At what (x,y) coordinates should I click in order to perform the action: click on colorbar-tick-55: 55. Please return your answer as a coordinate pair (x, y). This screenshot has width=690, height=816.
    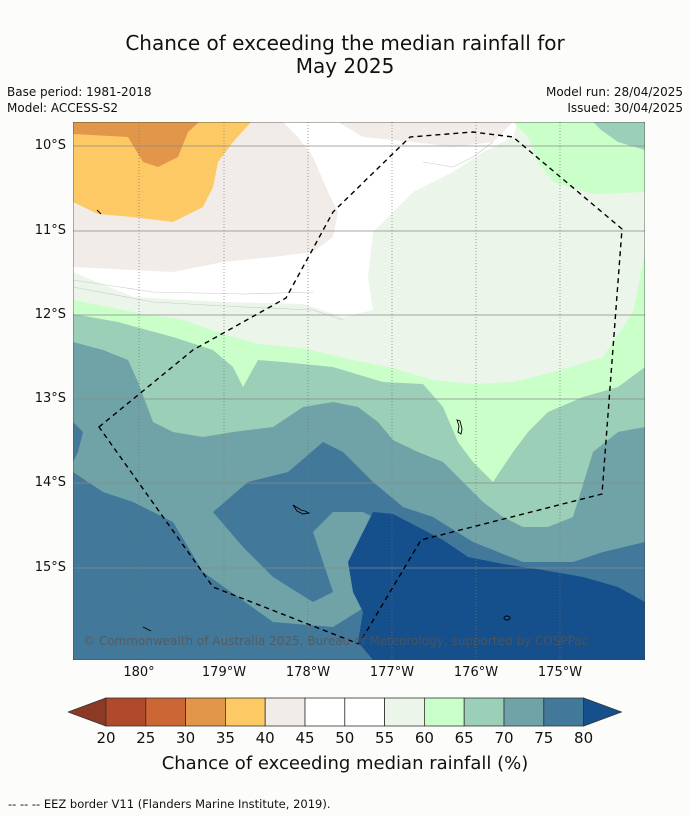
    Looking at the image, I should click on (385, 738).